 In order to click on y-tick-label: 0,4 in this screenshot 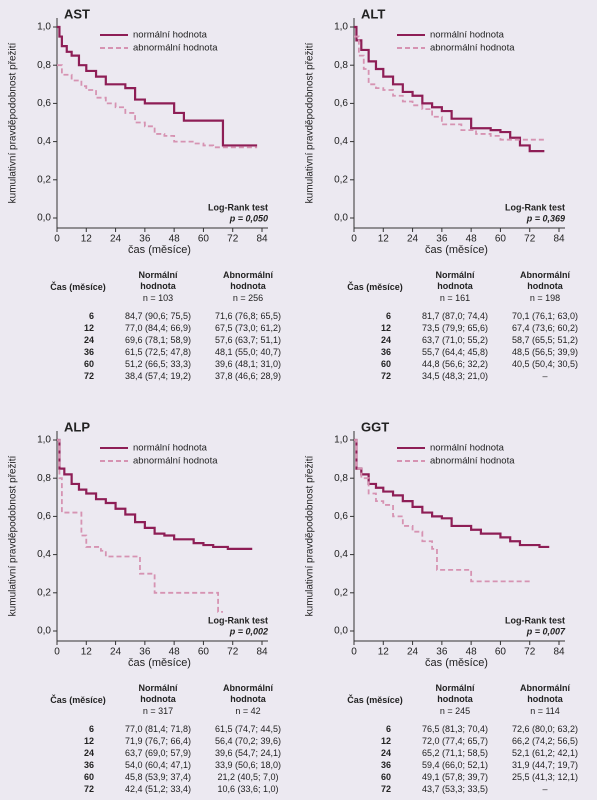, I will do `click(44, 554)`.